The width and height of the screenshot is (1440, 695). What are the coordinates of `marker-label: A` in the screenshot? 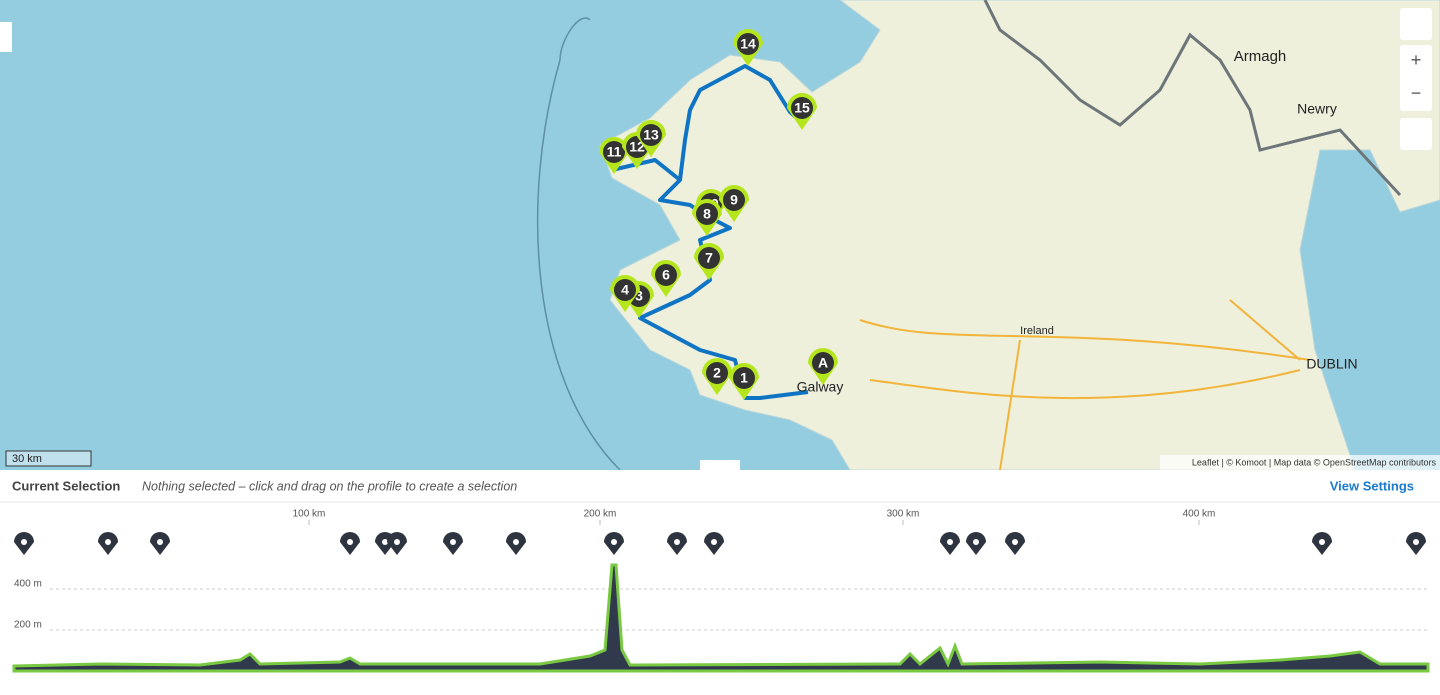 It's located at (823, 363).